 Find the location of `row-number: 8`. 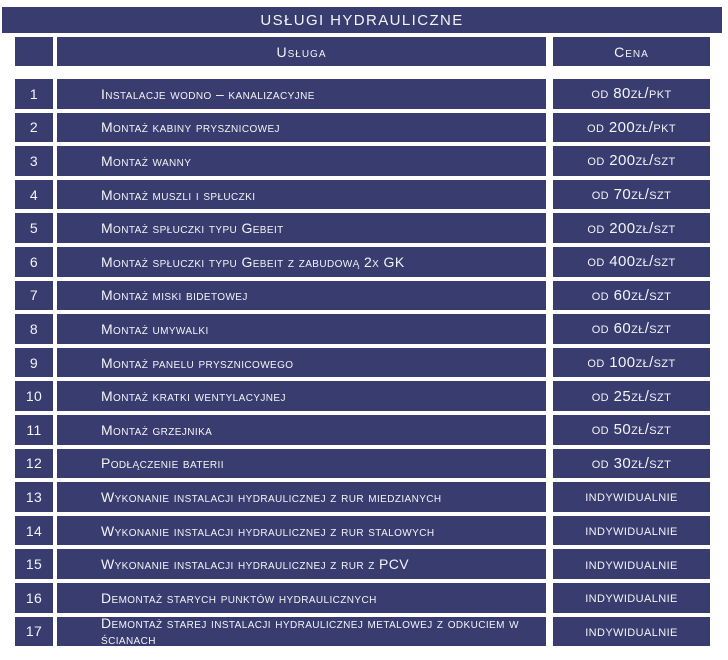

row-number: 8 is located at coordinates (34, 328).